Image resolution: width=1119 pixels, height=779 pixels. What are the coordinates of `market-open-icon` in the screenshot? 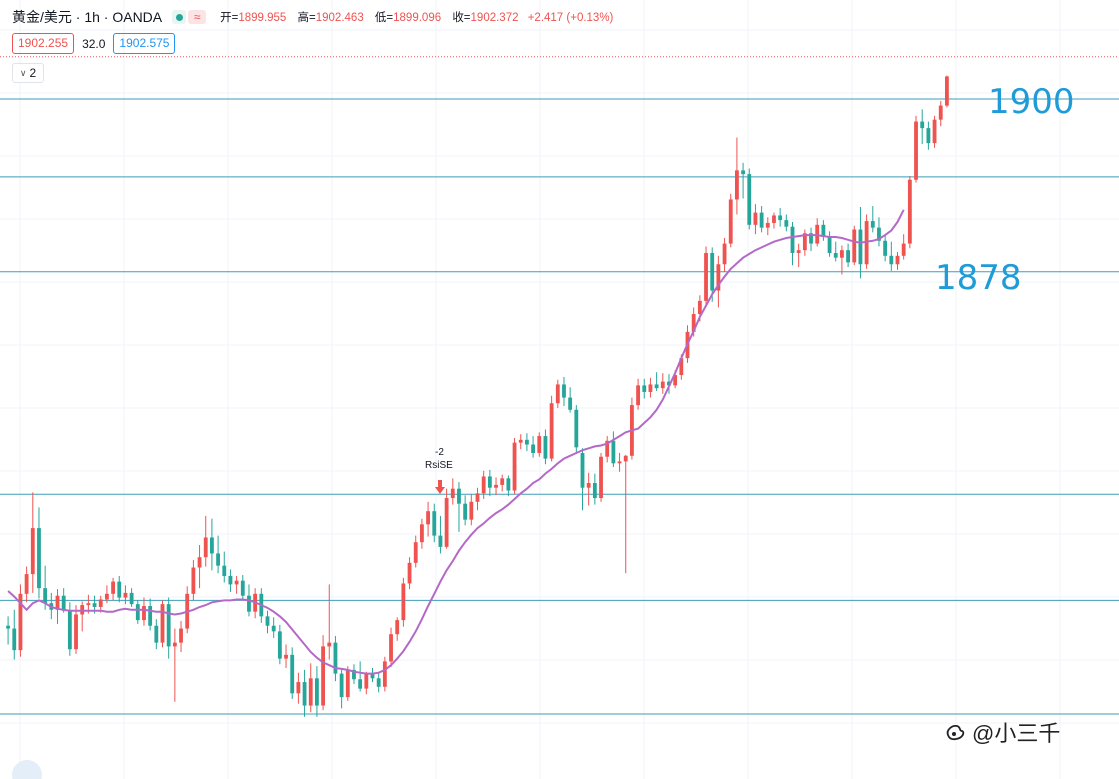 It's located at (179, 17).